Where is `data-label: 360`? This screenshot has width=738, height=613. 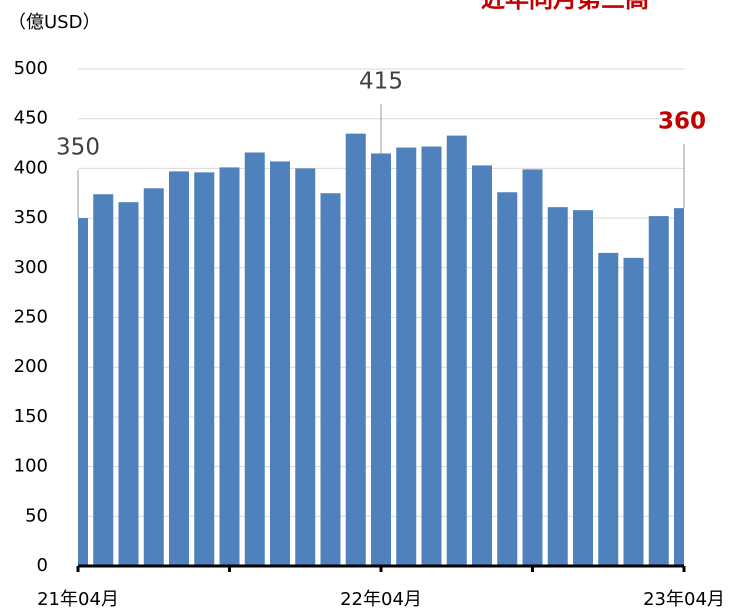
data-label: 360 is located at coordinates (682, 122).